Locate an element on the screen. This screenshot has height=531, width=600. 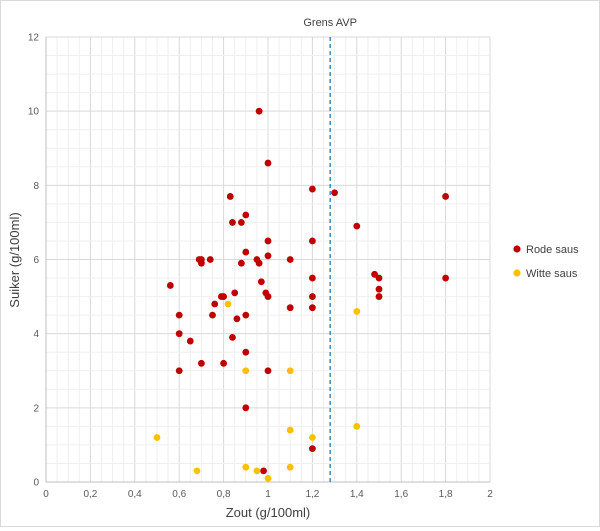
x-tick-label: 0,2 is located at coordinates (90, 494).